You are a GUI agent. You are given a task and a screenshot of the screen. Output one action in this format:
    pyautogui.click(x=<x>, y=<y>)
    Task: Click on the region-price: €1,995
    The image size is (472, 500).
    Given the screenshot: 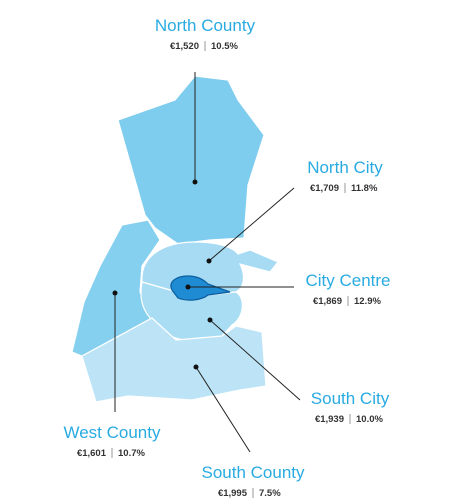 What is the action you would take?
    pyautogui.click(x=233, y=493)
    